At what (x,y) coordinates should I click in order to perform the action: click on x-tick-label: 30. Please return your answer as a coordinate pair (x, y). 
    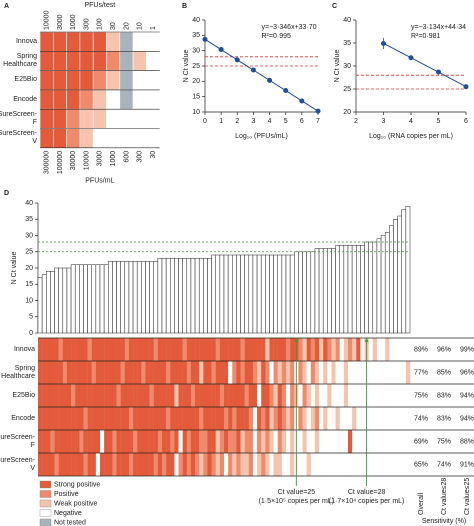
    Looking at the image, I should click on (153, 155).